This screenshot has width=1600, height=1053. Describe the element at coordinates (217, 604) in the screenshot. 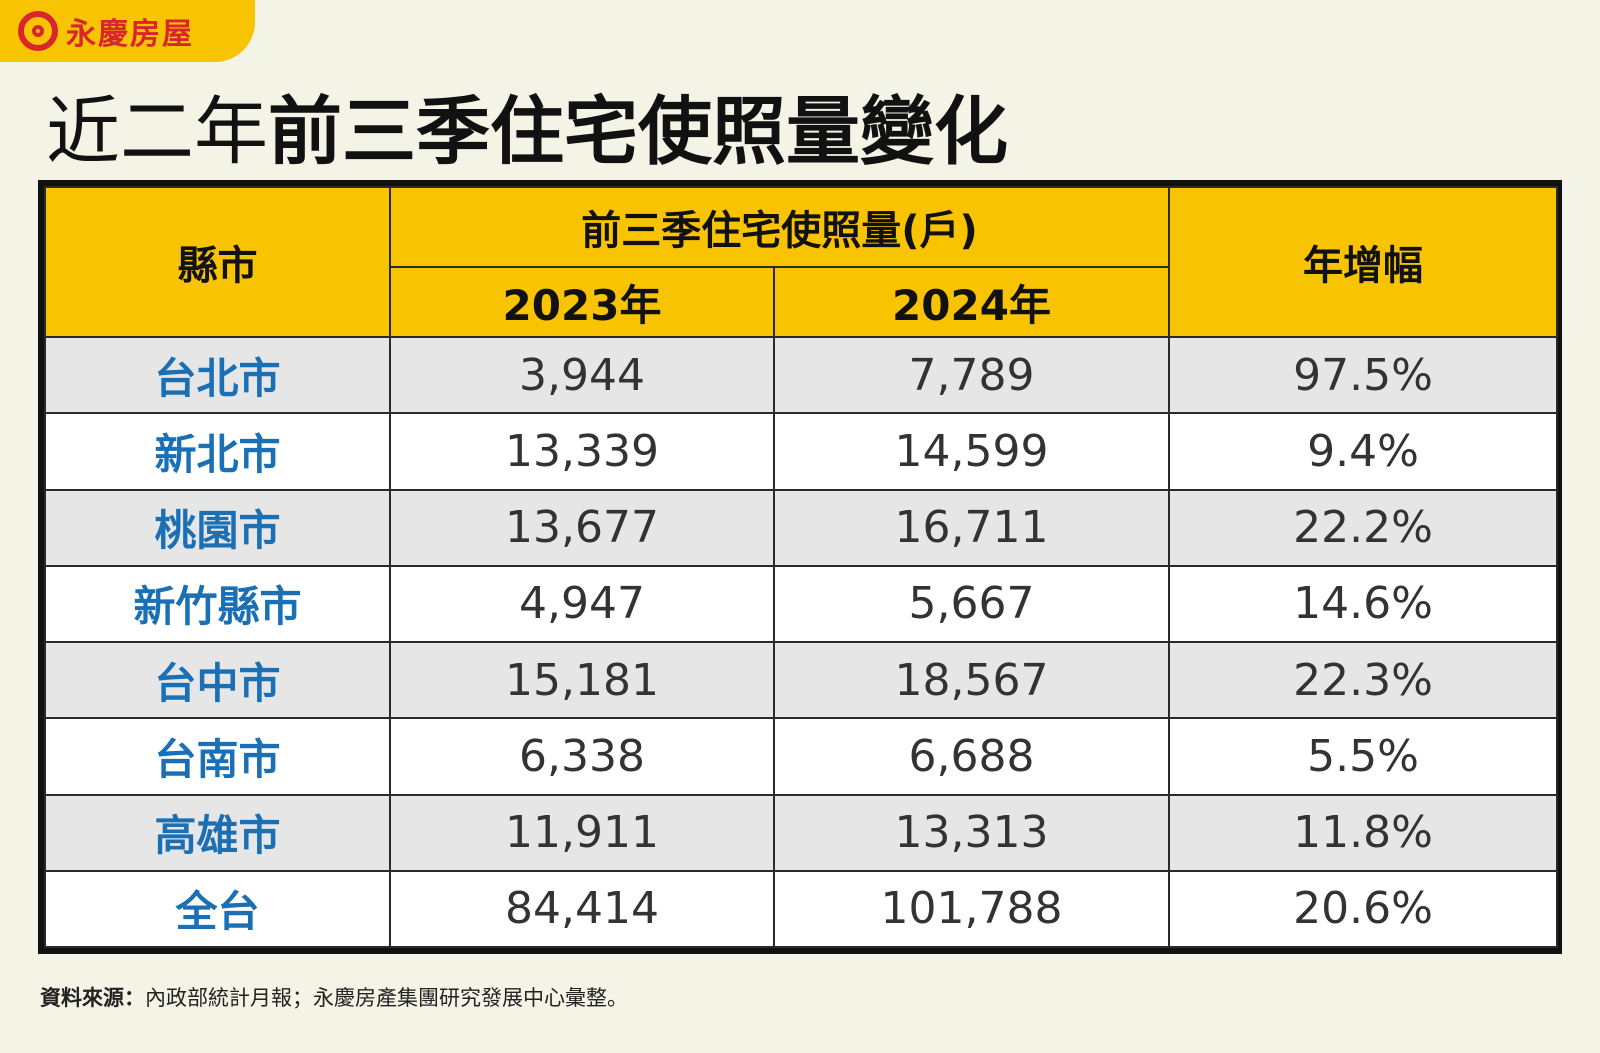

I see `cell-city: 新竹縣市` at that location.